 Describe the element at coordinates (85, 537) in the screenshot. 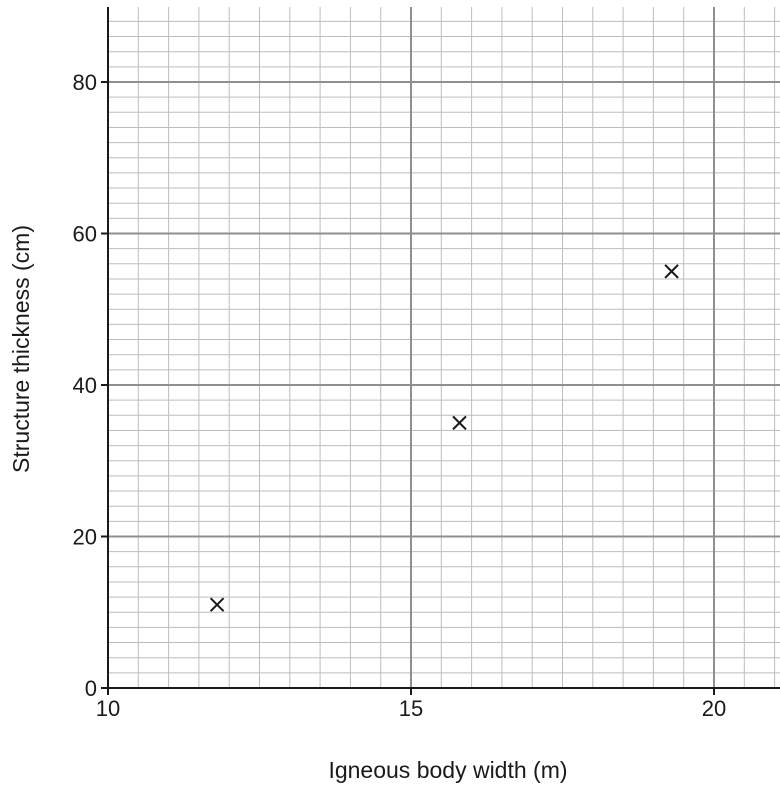

I see `y-tick-label: 20` at that location.